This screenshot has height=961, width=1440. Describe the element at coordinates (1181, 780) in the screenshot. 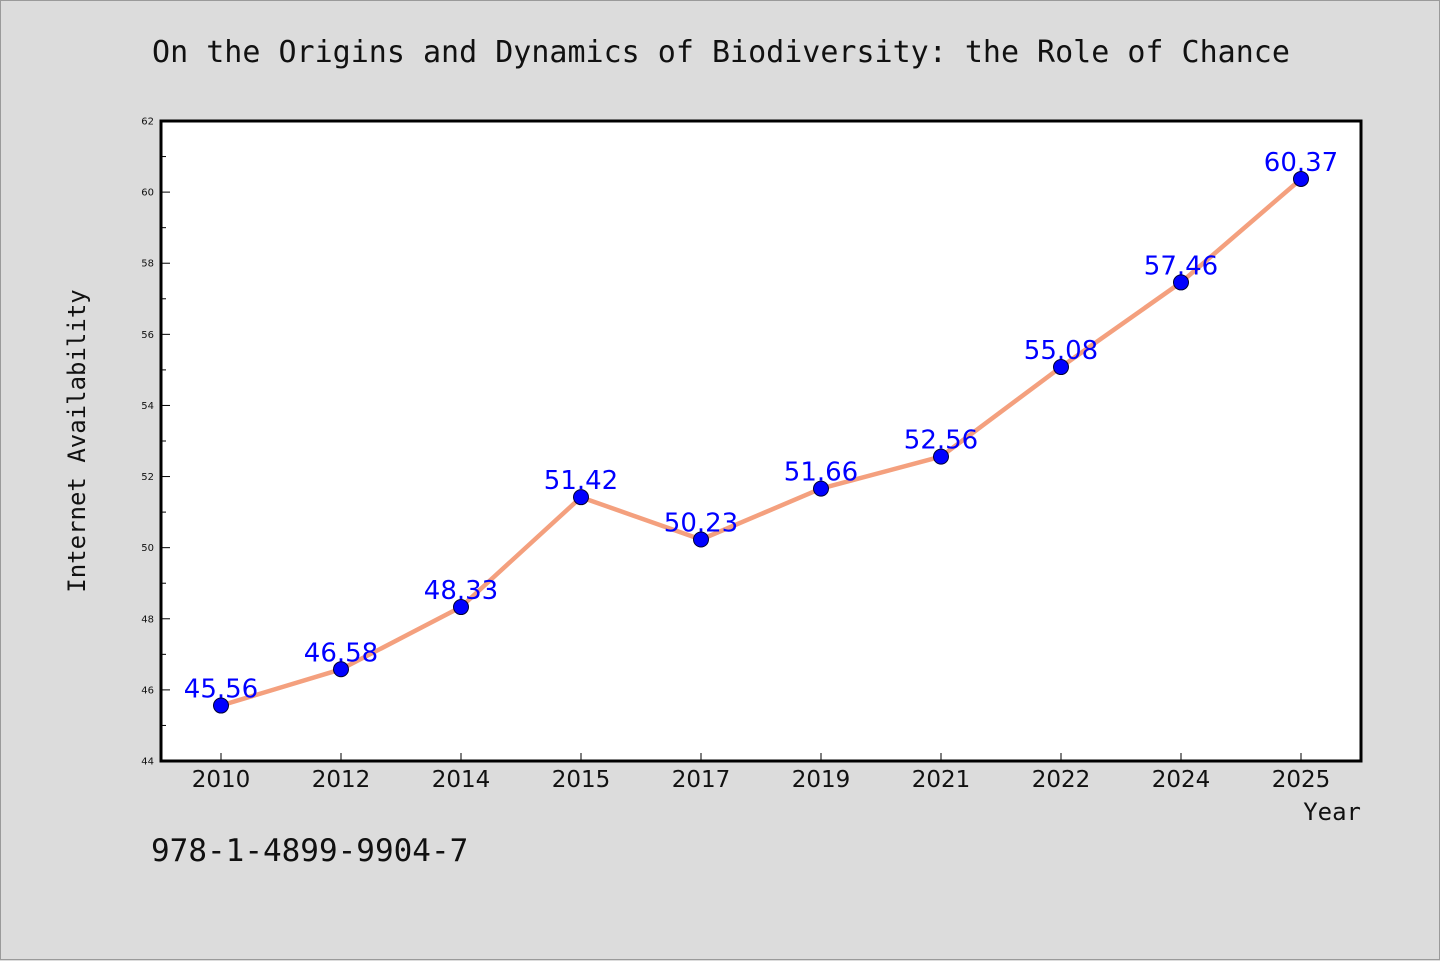

I see `x-tick-label: 2024` at that location.